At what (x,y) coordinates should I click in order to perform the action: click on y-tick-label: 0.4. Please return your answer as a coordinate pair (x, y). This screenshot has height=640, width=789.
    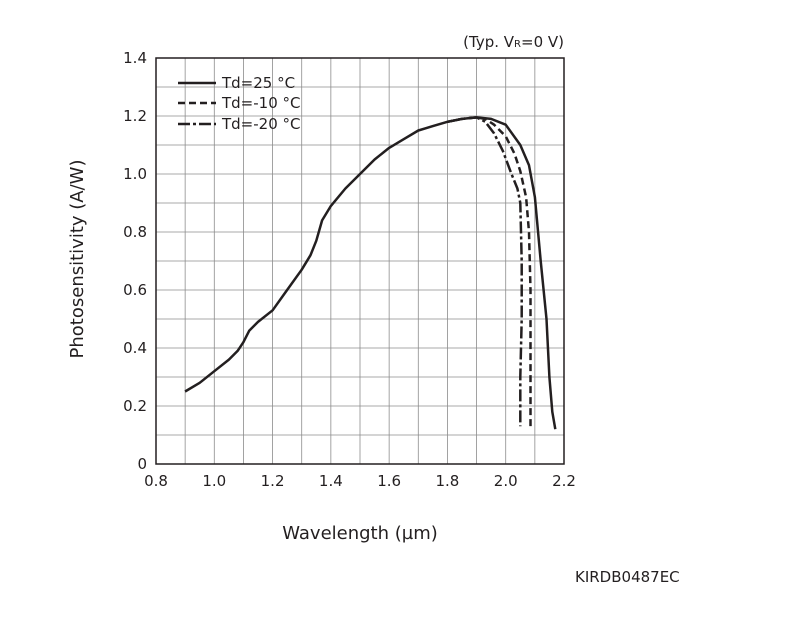
    Looking at the image, I should click on (135, 348).